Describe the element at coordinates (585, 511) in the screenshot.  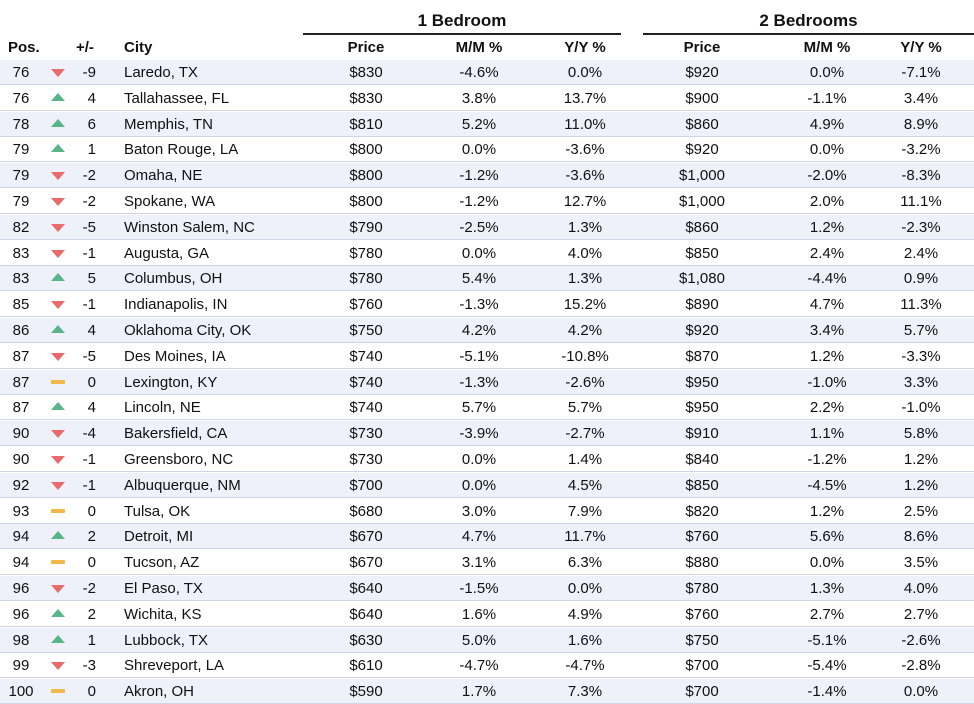
I see `yy-1br-cell: 7.9%` at that location.